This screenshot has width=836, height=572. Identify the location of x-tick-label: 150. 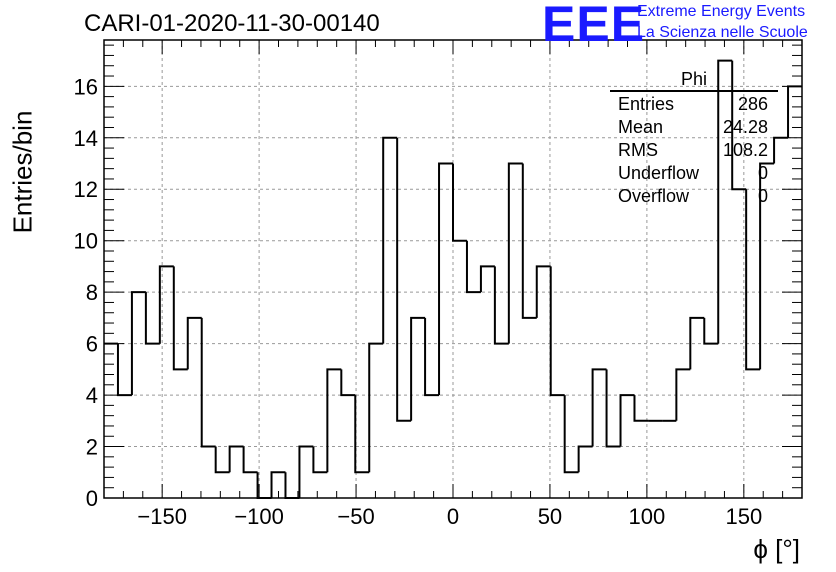
(743, 516).